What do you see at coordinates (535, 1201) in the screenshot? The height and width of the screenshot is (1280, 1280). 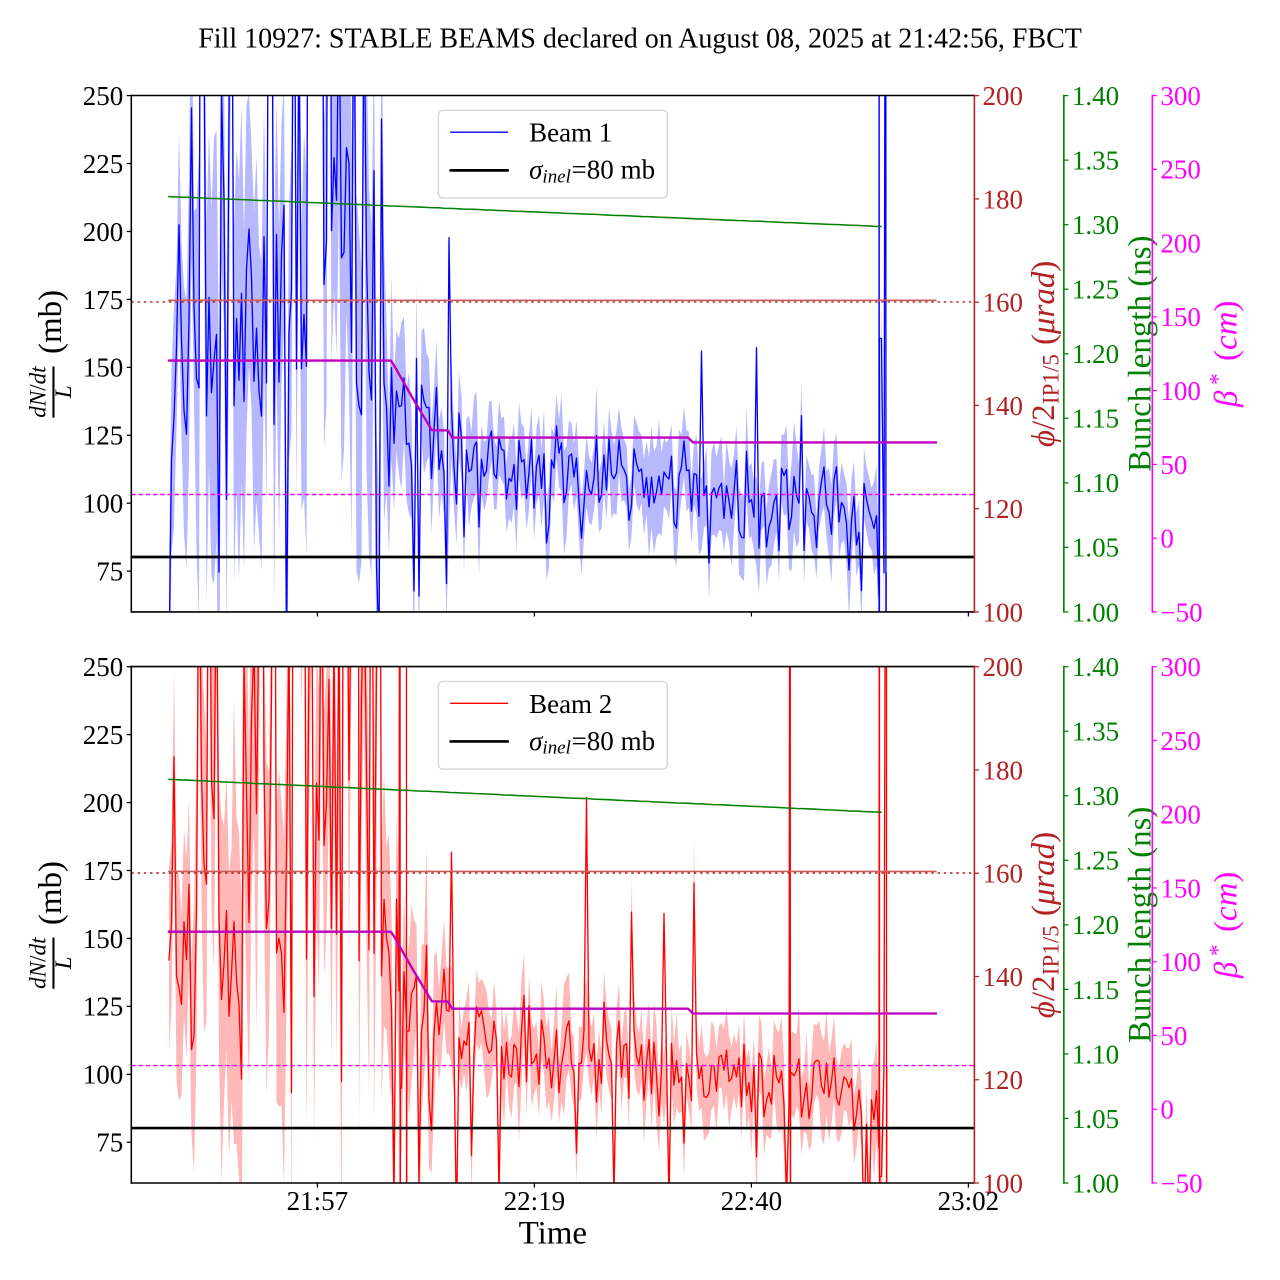 I see `svg-text: 22:19` at bounding box center [535, 1201].